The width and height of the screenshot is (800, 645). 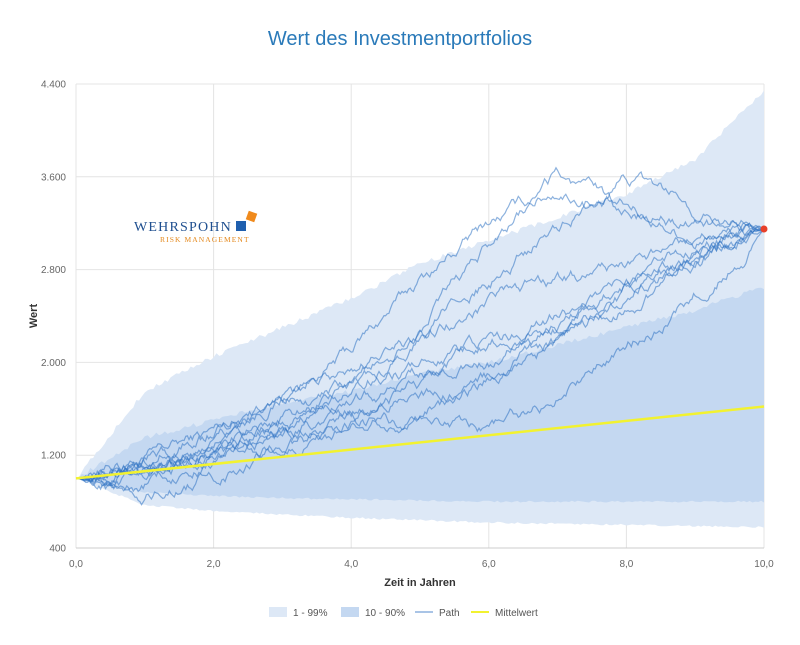 What do you see at coordinates (53, 270) in the screenshot?
I see `y-tick-label: 2.800` at bounding box center [53, 270].